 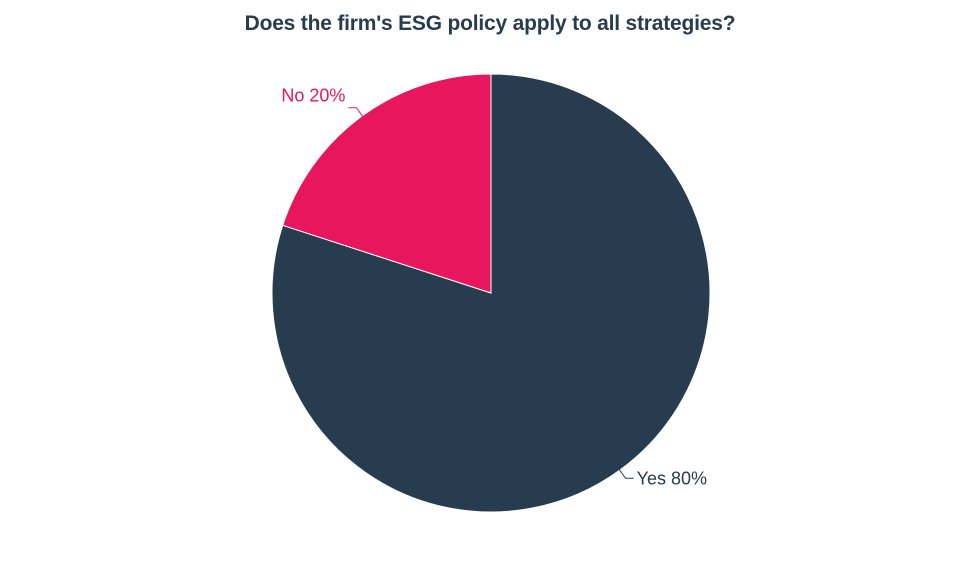 I want to click on slice-label-yes: Yes 80%, so click(x=672, y=478).